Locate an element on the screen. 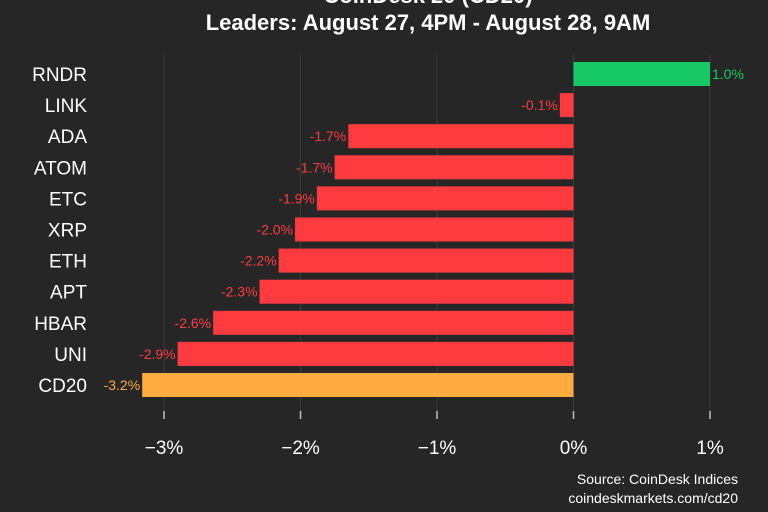 The width and height of the screenshot is (768, 512). data-label: 1.0% is located at coordinates (728, 74).